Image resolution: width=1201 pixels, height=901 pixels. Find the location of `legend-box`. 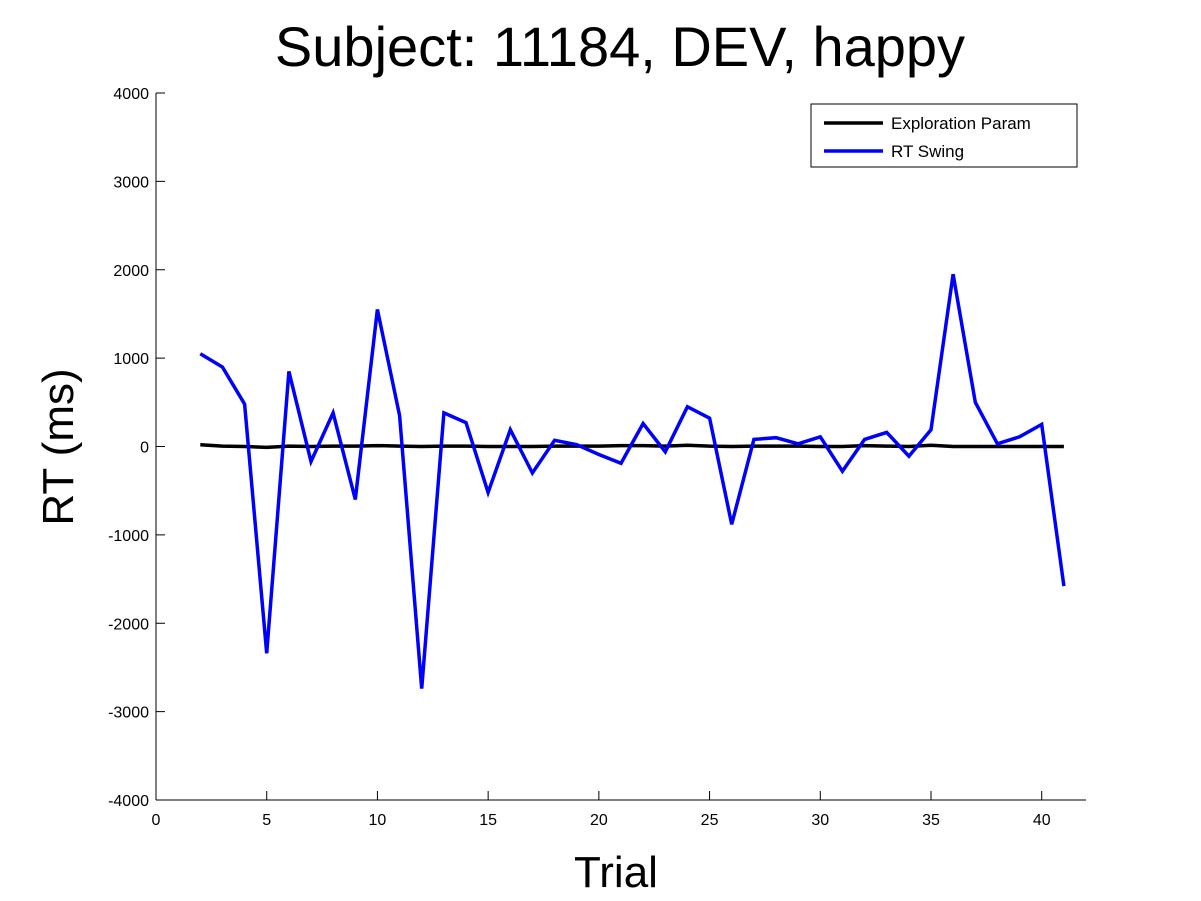

legend-box is located at coordinates (944, 135).